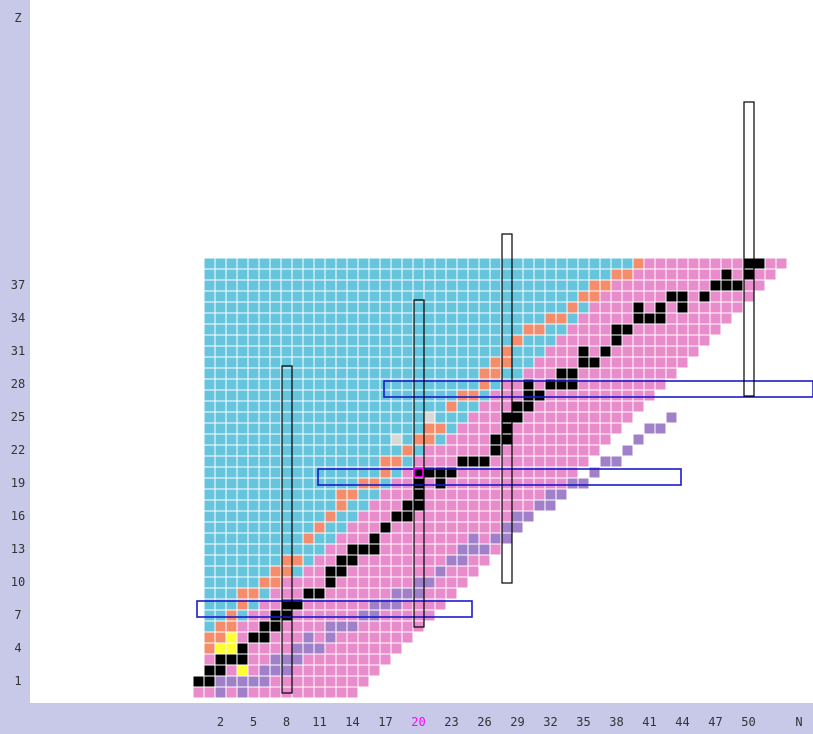 This screenshot has height=734, width=813. Describe the element at coordinates (486, 722) in the screenshot. I see `x-axis-ticks: 2 5 8 11 14 17 20 23 26 29 32 35 38 41 44 47 50` at that location.